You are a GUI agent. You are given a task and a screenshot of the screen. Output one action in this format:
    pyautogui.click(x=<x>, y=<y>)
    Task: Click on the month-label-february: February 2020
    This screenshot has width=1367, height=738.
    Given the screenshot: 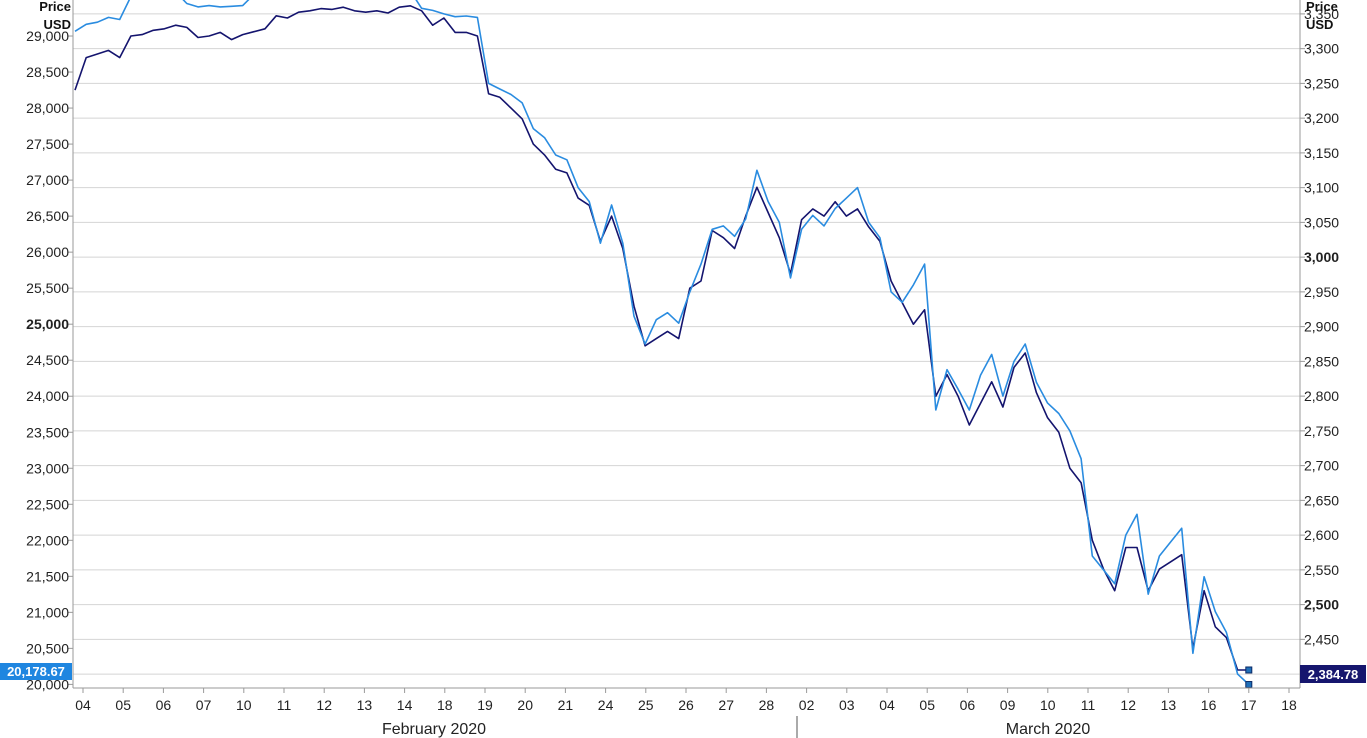 What is the action you would take?
    pyautogui.click(x=434, y=729)
    